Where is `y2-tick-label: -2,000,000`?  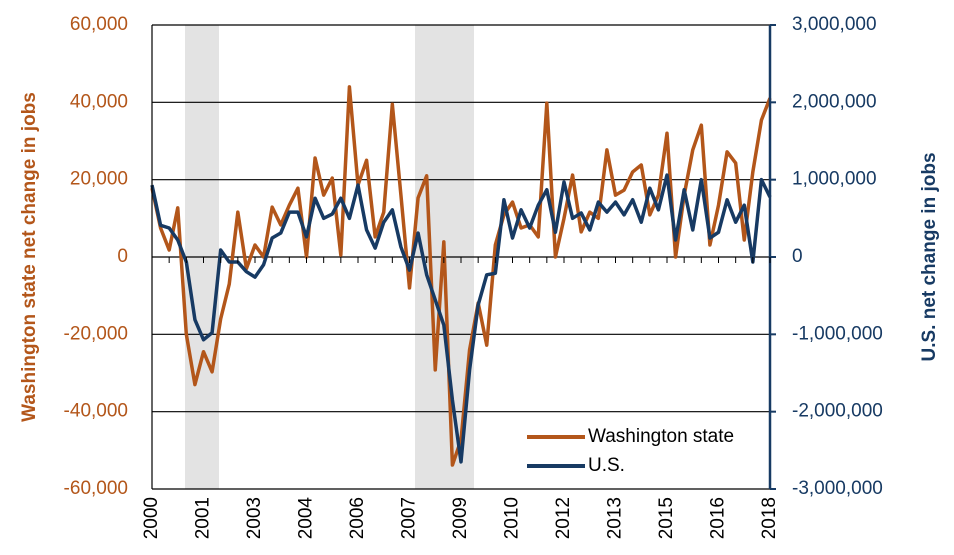
y2-tick-label: -2,000,000 is located at coordinates (837, 411).